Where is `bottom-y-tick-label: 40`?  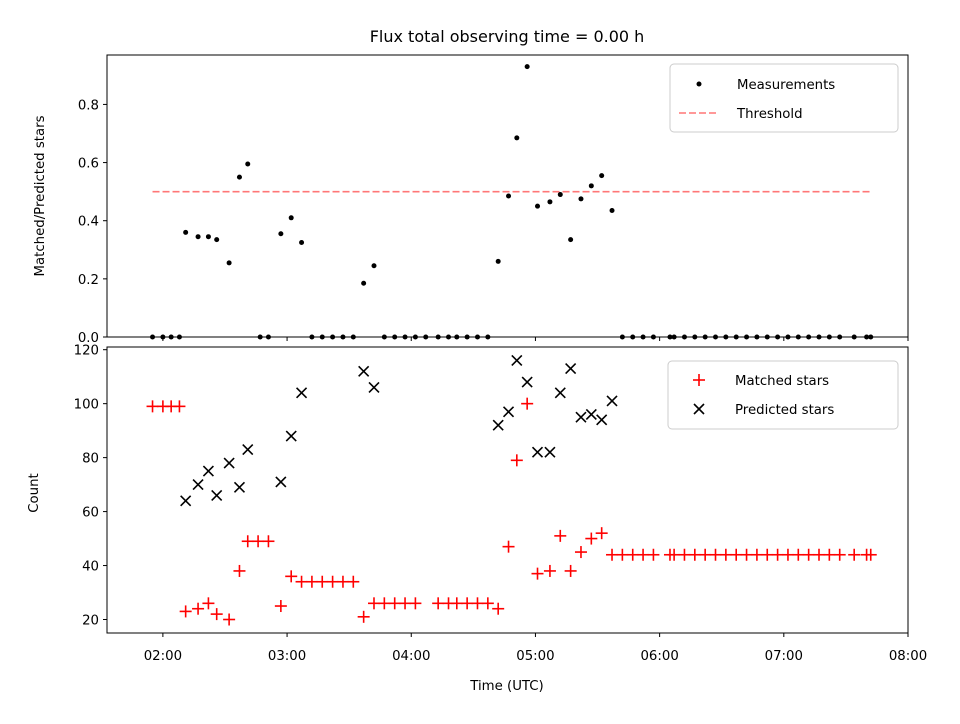
bottom-y-tick-label: 40 is located at coordinates (90, 567).